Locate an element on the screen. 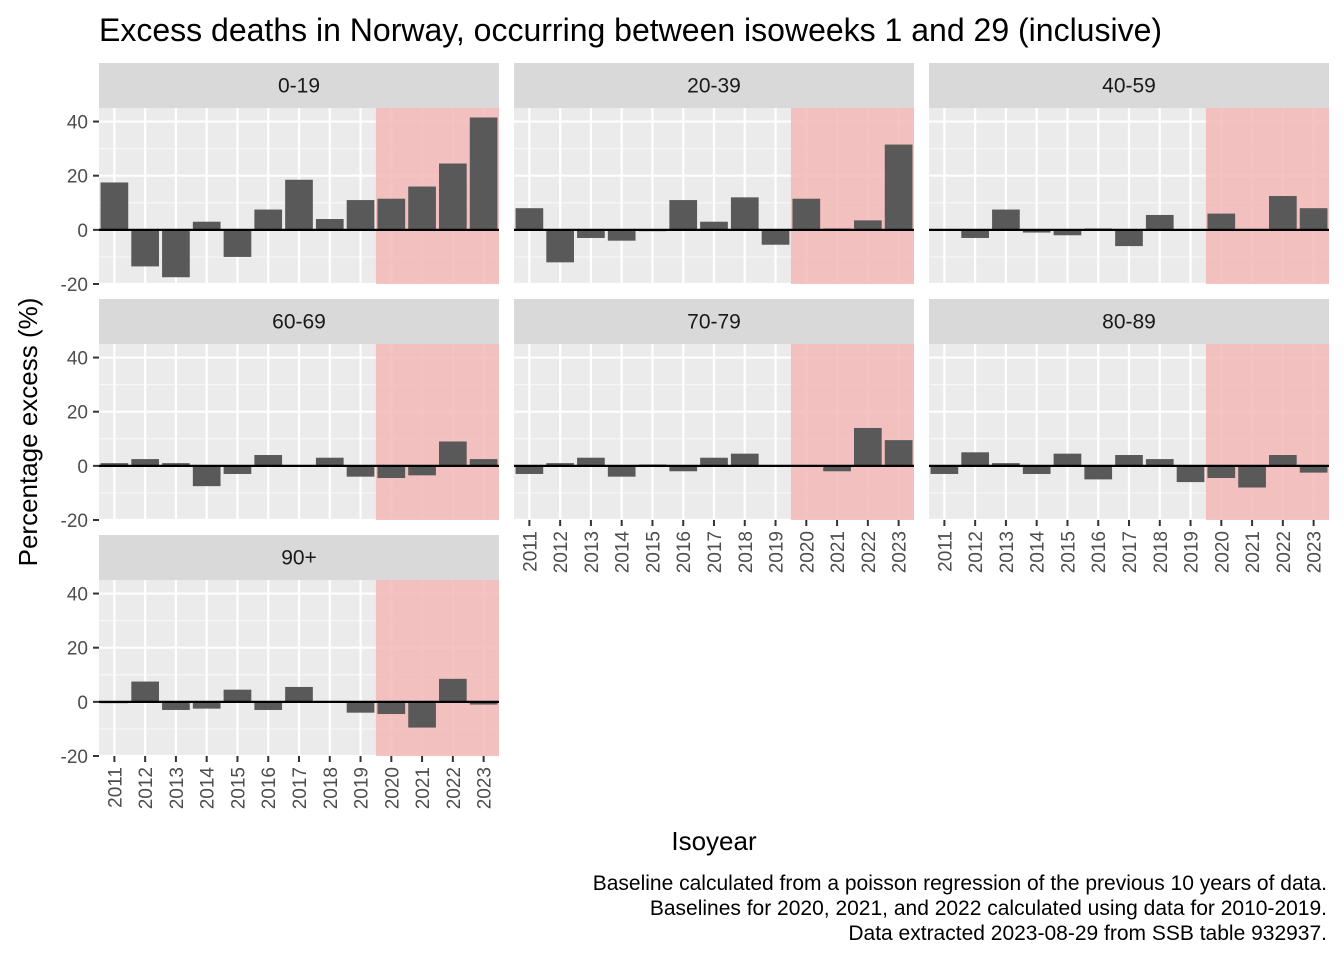 The width and height of the screenshot is (1344, 960). bar-60-69-2019 is located at coordinates (360, 471).